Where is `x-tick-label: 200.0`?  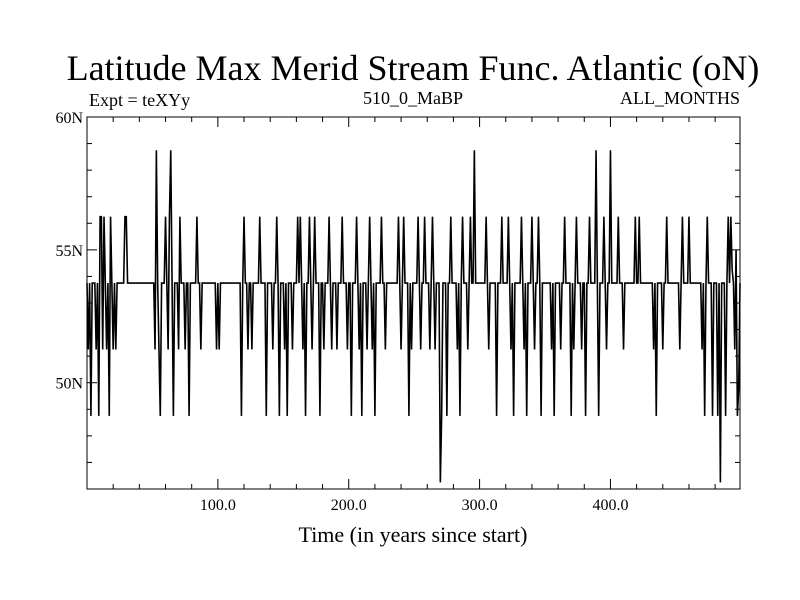 x-tick-label: 200.0 is located at coordinates (349, 505).